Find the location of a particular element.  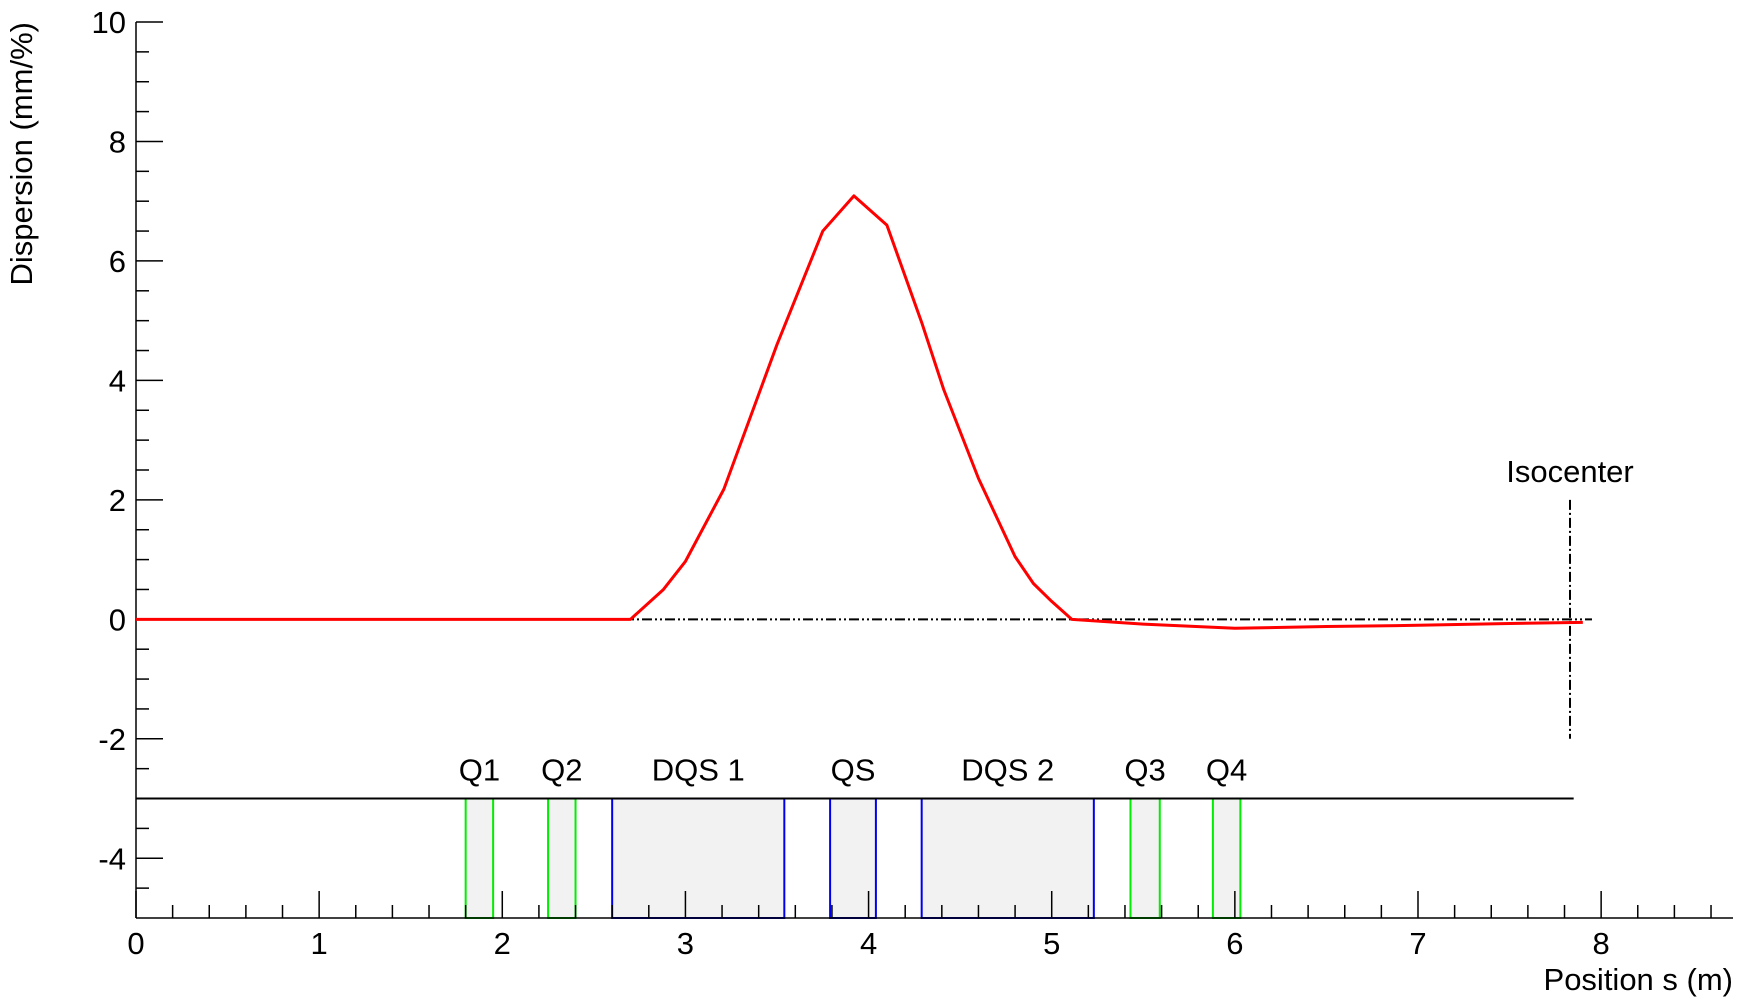

element-label: DQS 1 is located at coordinates (698, 770).